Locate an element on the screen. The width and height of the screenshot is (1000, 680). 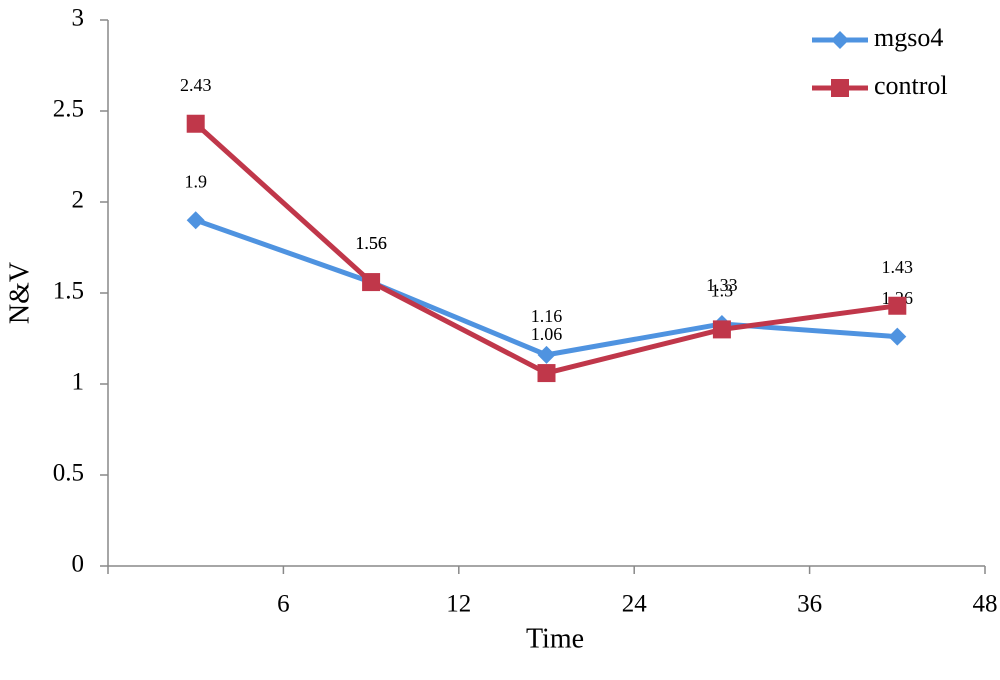
x-tick-label: 36 is located at coordinates (809, 604).